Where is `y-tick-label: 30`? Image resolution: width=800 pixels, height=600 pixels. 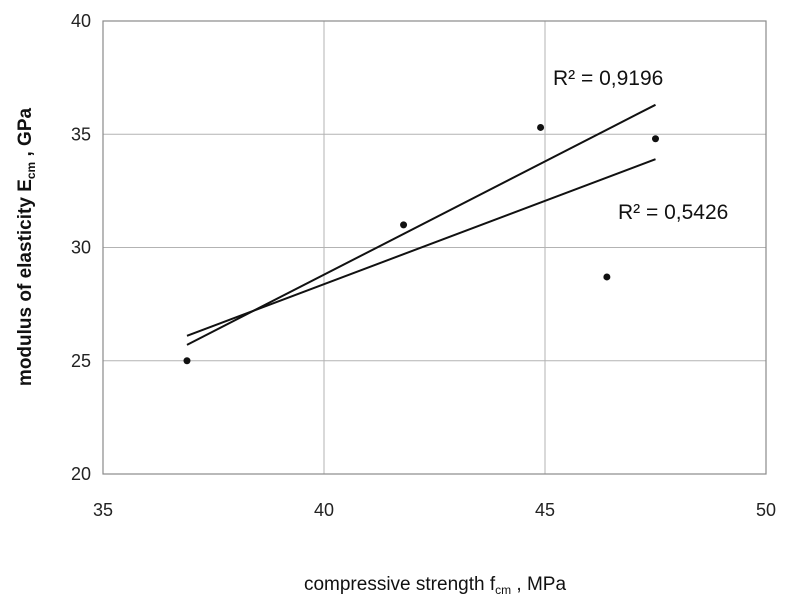 y-tick-label: 30 is located at coordinates (81, 248).